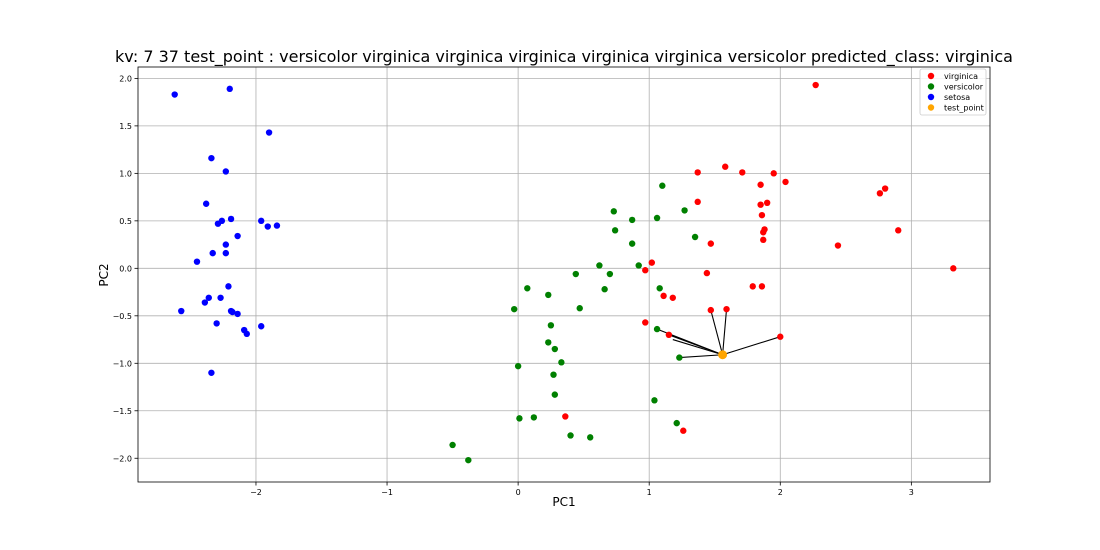 The height and width of the screenshot is (550, 1100). What do you see at coordinates (957, 97) in the screenshot?
I see `legend-label-setosa: setosa` at bounding box center [957, 97].